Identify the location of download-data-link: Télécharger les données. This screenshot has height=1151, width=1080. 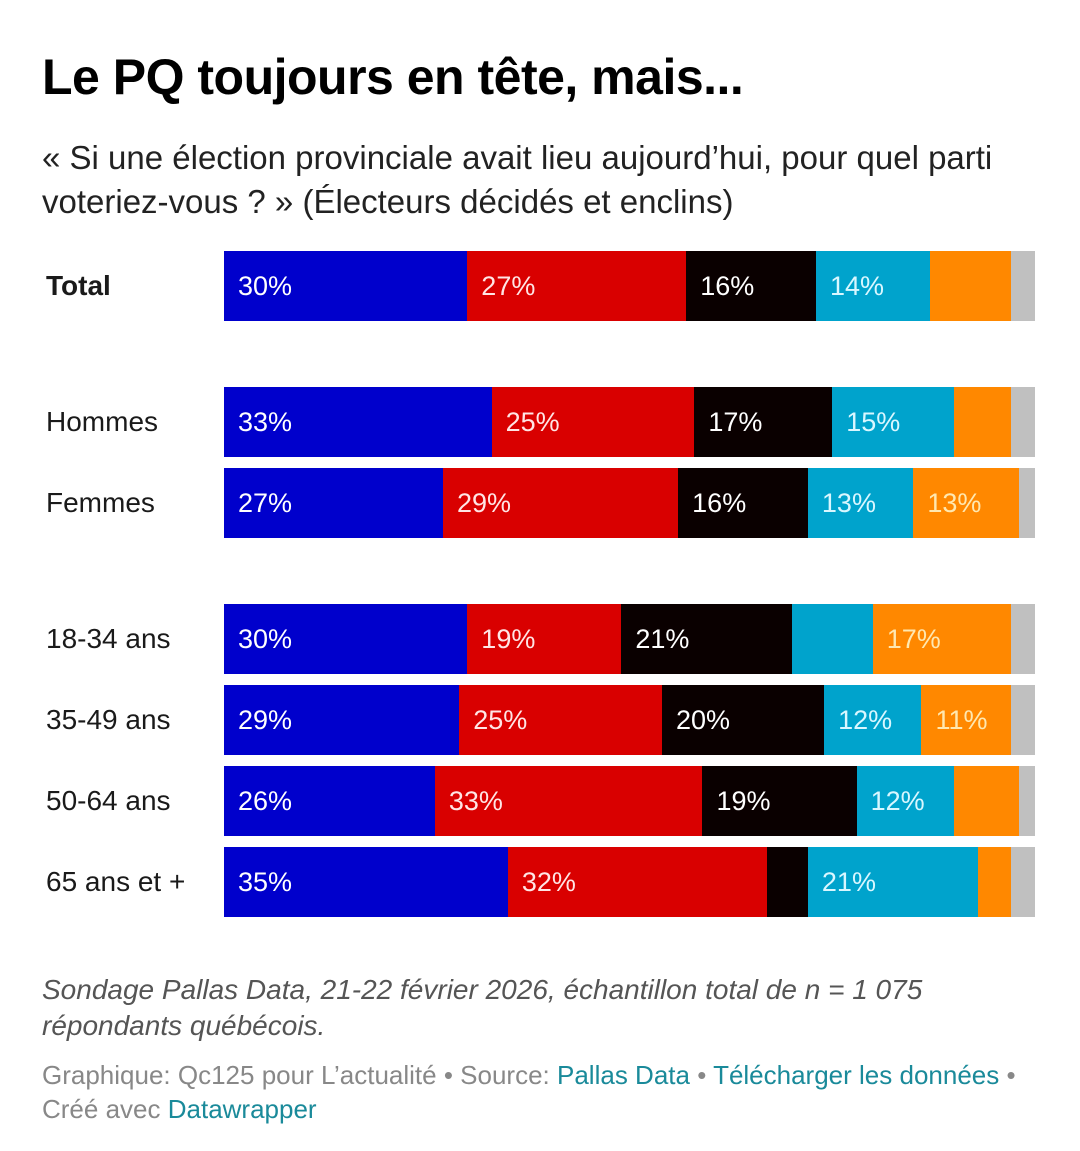
(856, 1075).